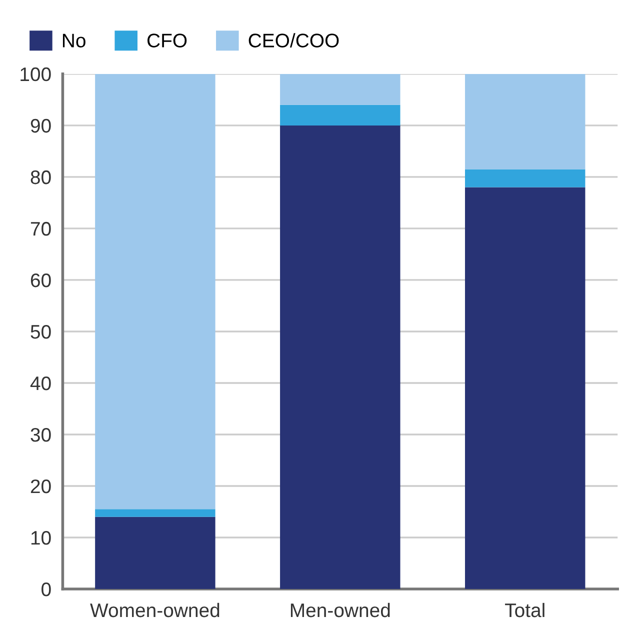  What do you see at coordinates (293, 40) in the screenshot?
I see `legend-label: CEO/COO` at bounding box center [293, 40].